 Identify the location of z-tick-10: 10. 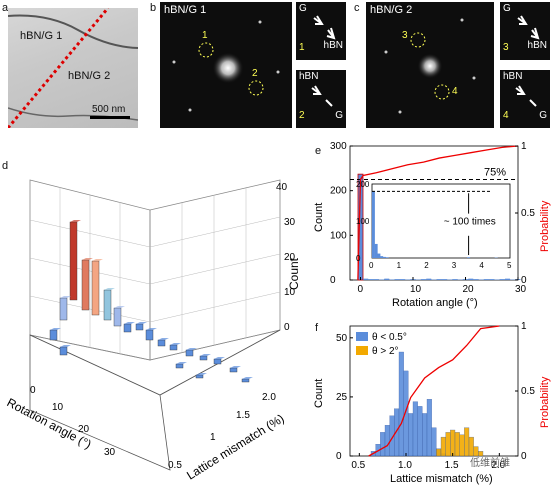
(290, 292).